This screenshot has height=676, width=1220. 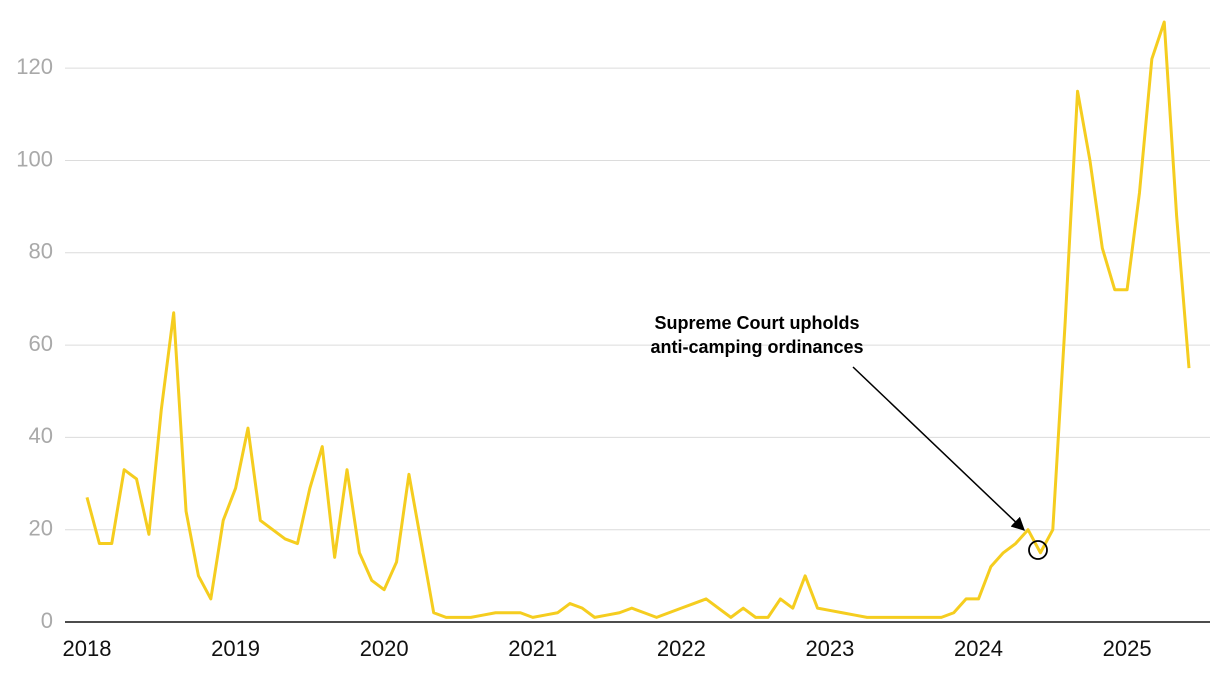 I want to click on x-tick-label: 2024, so click(x=978, y=648).